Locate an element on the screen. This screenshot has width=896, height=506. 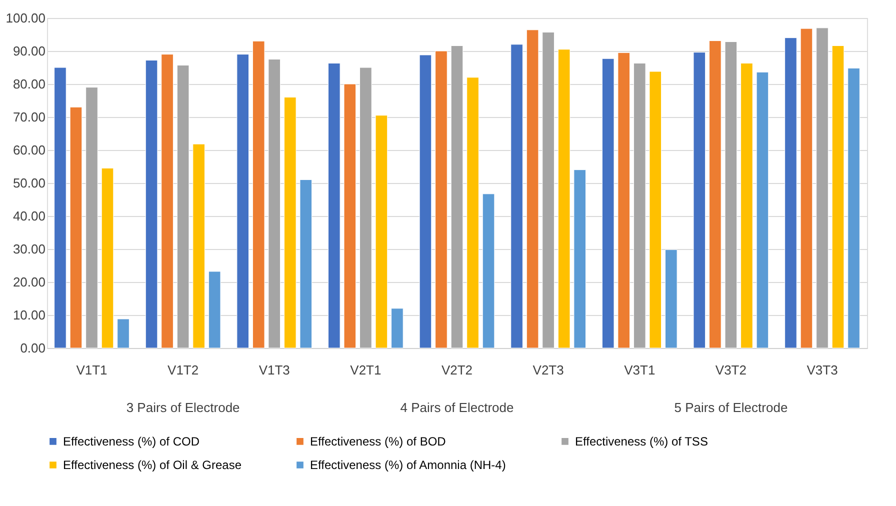
y-tick-label: 100.00 is located at coordinates (26, 18).